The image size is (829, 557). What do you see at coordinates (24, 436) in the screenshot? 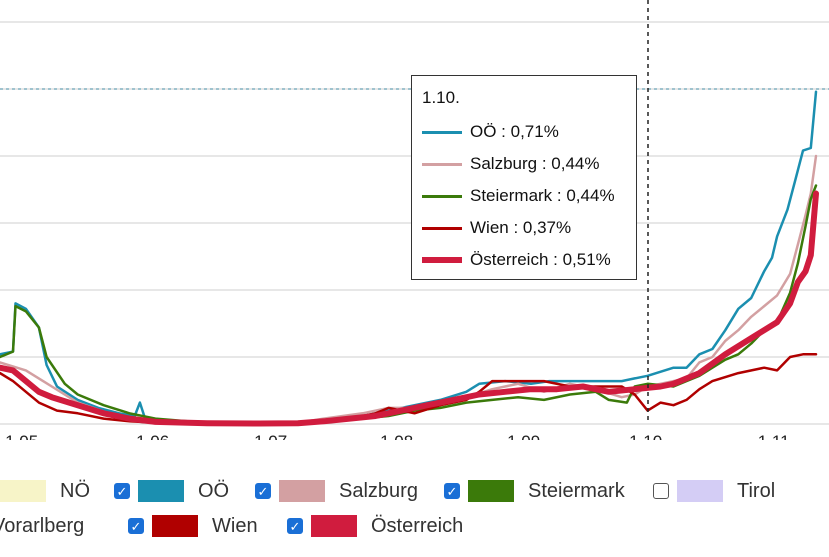
I see `x-tick-label: 1.05.` at bounding box center [24, 436].